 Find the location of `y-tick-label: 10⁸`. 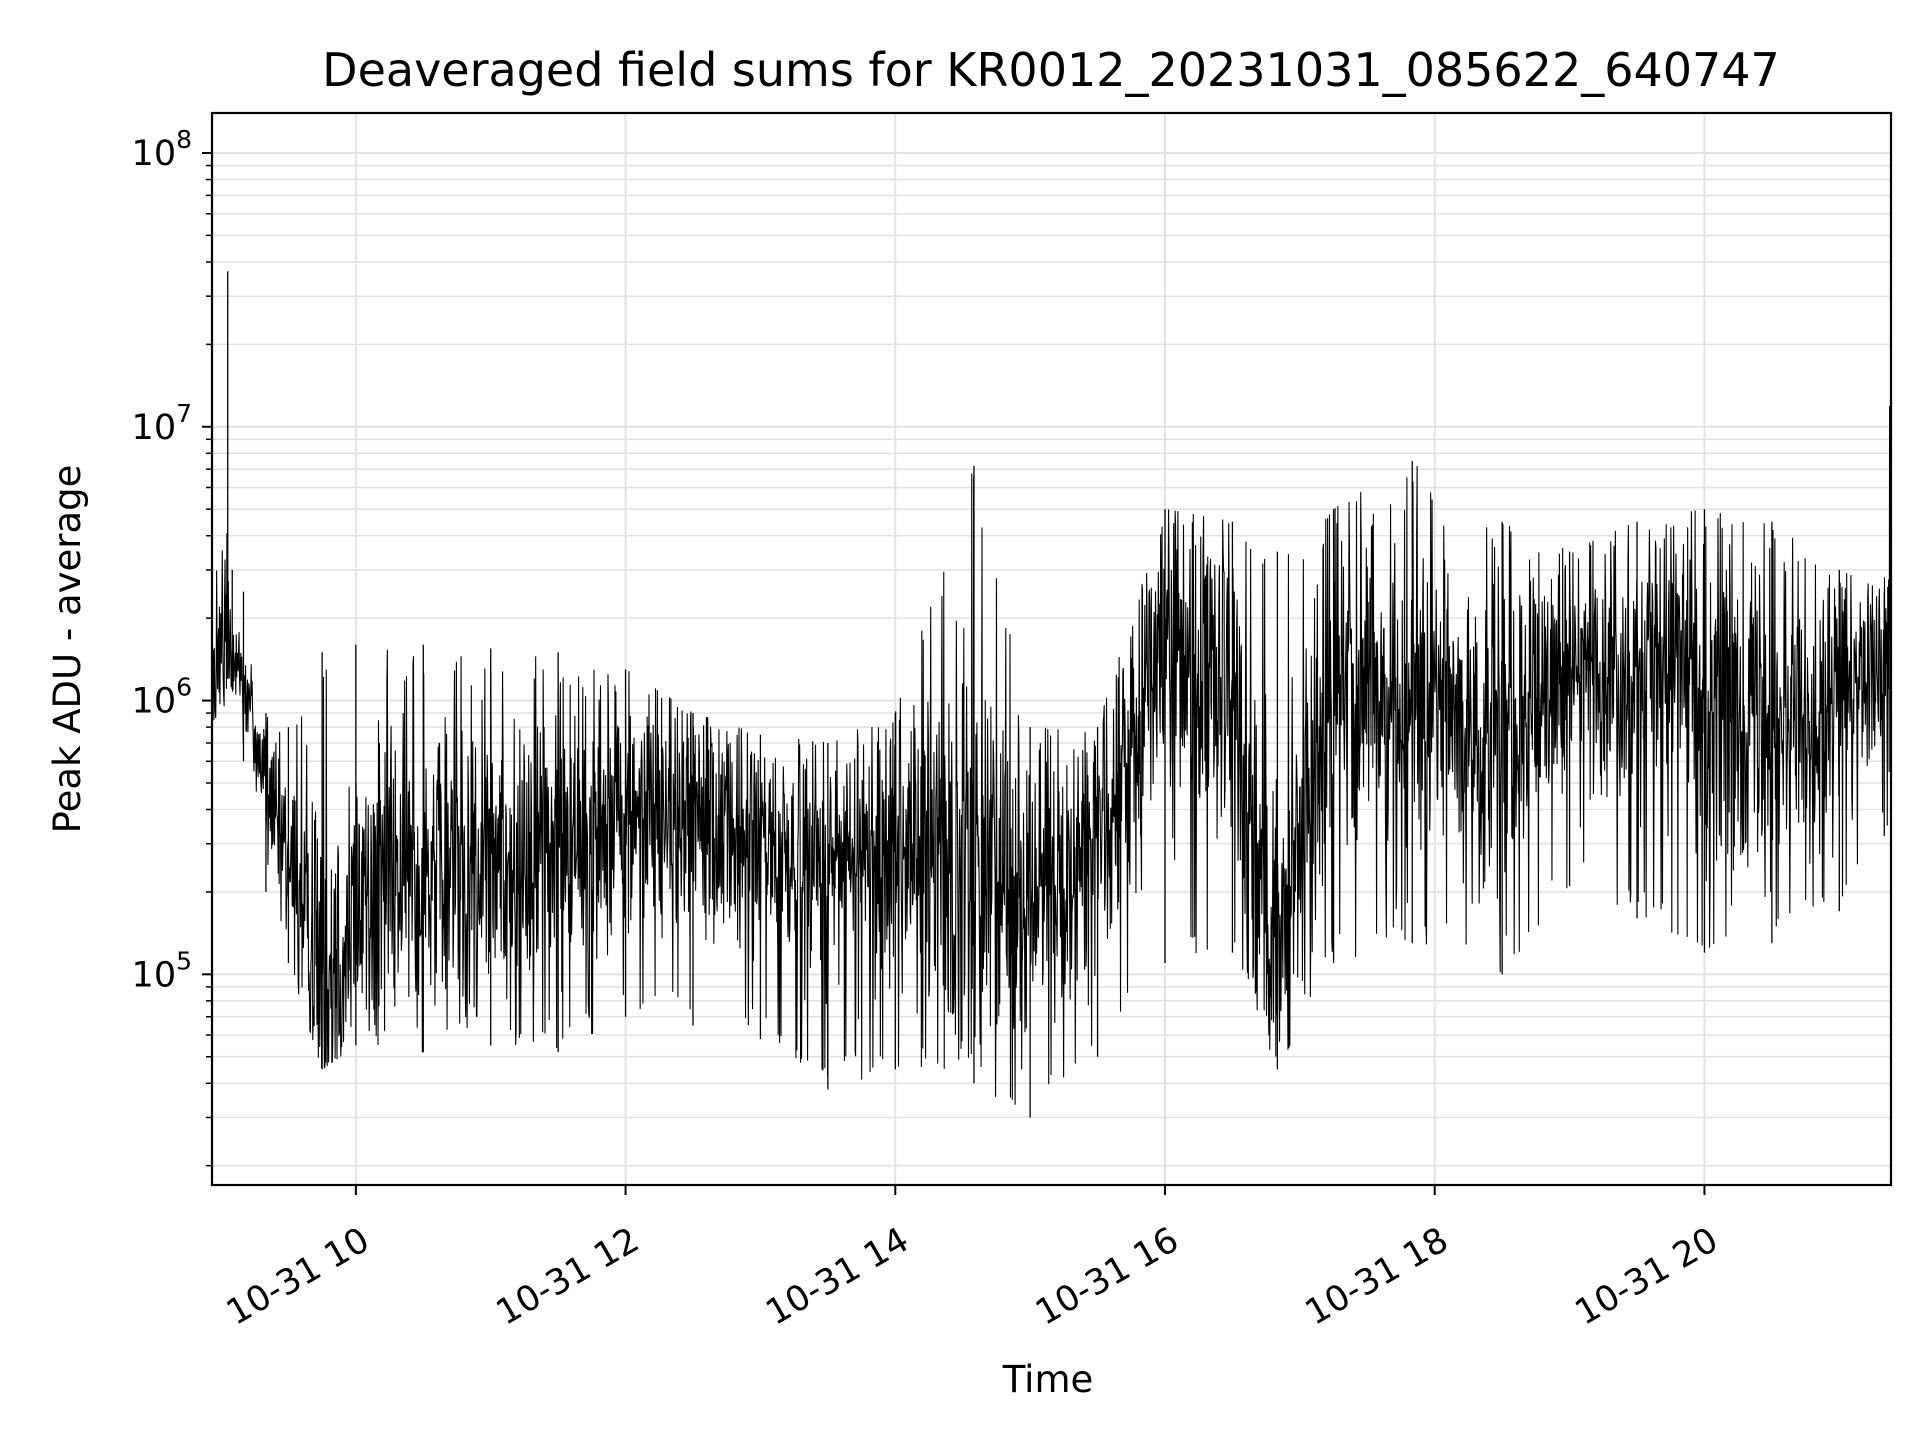

y-tick-label: 10⁸ is located at coordinates (162, 149).